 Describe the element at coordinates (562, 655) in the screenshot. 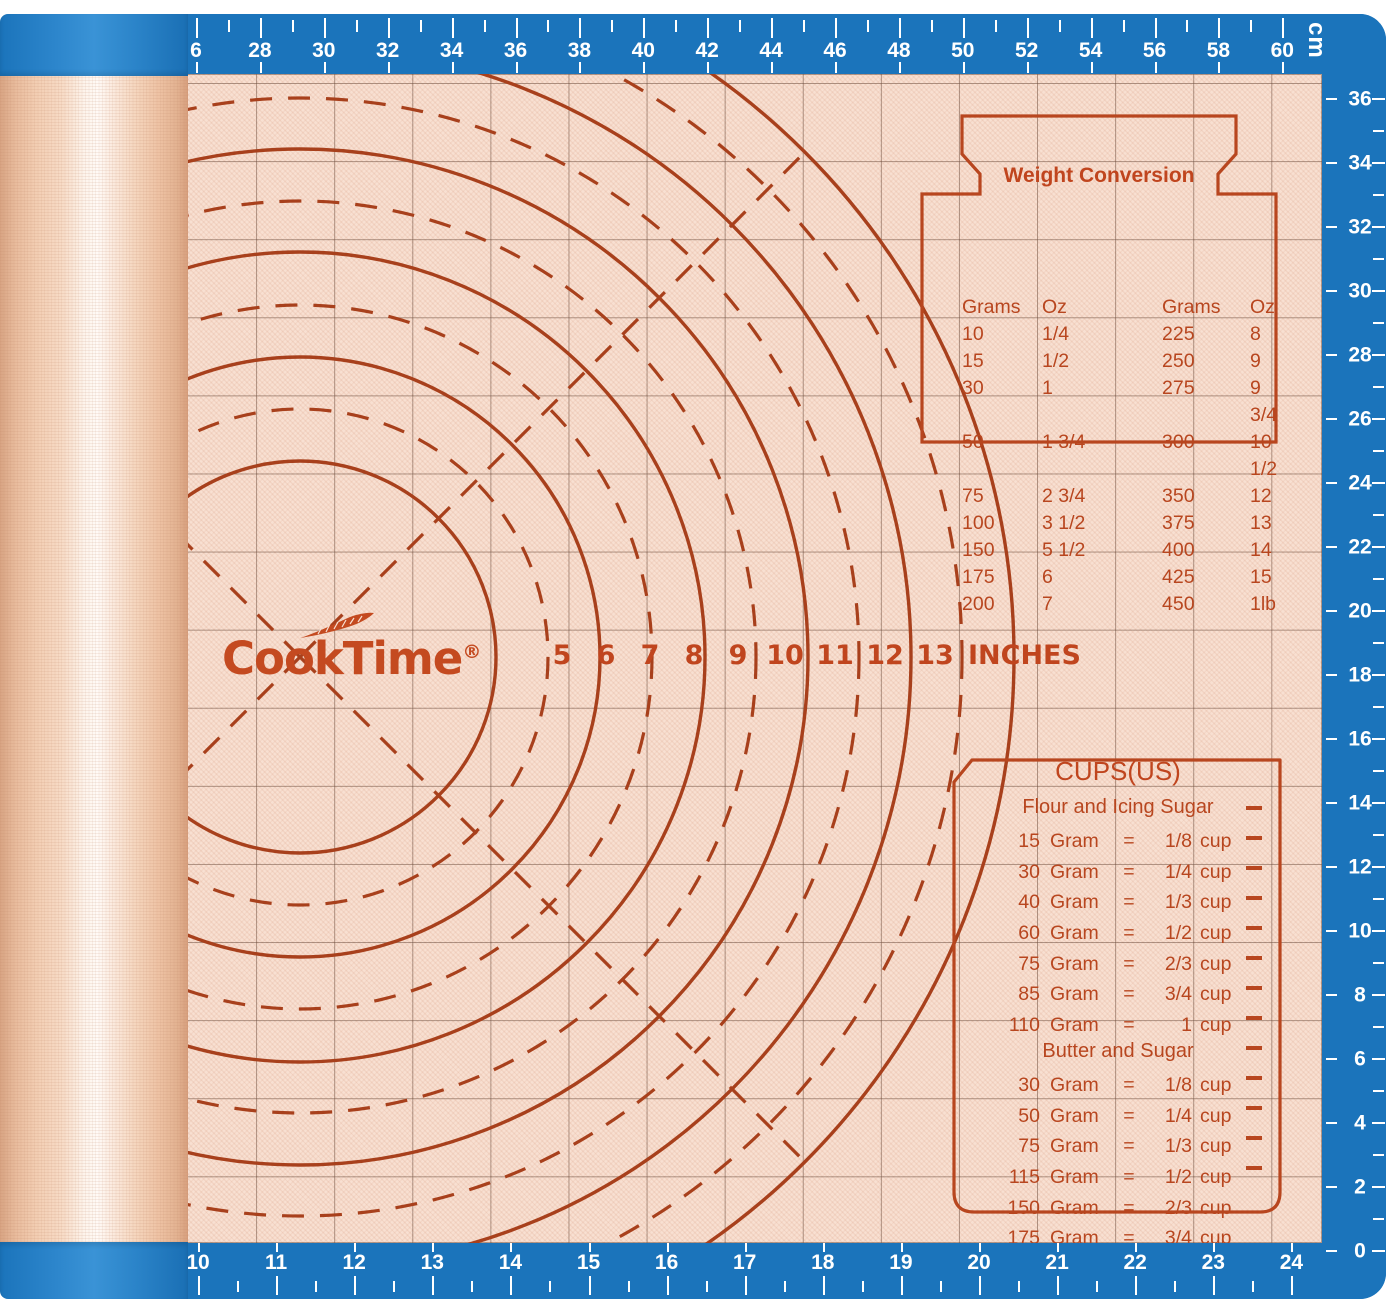

I see `inch-scale-number: 5` at that location.